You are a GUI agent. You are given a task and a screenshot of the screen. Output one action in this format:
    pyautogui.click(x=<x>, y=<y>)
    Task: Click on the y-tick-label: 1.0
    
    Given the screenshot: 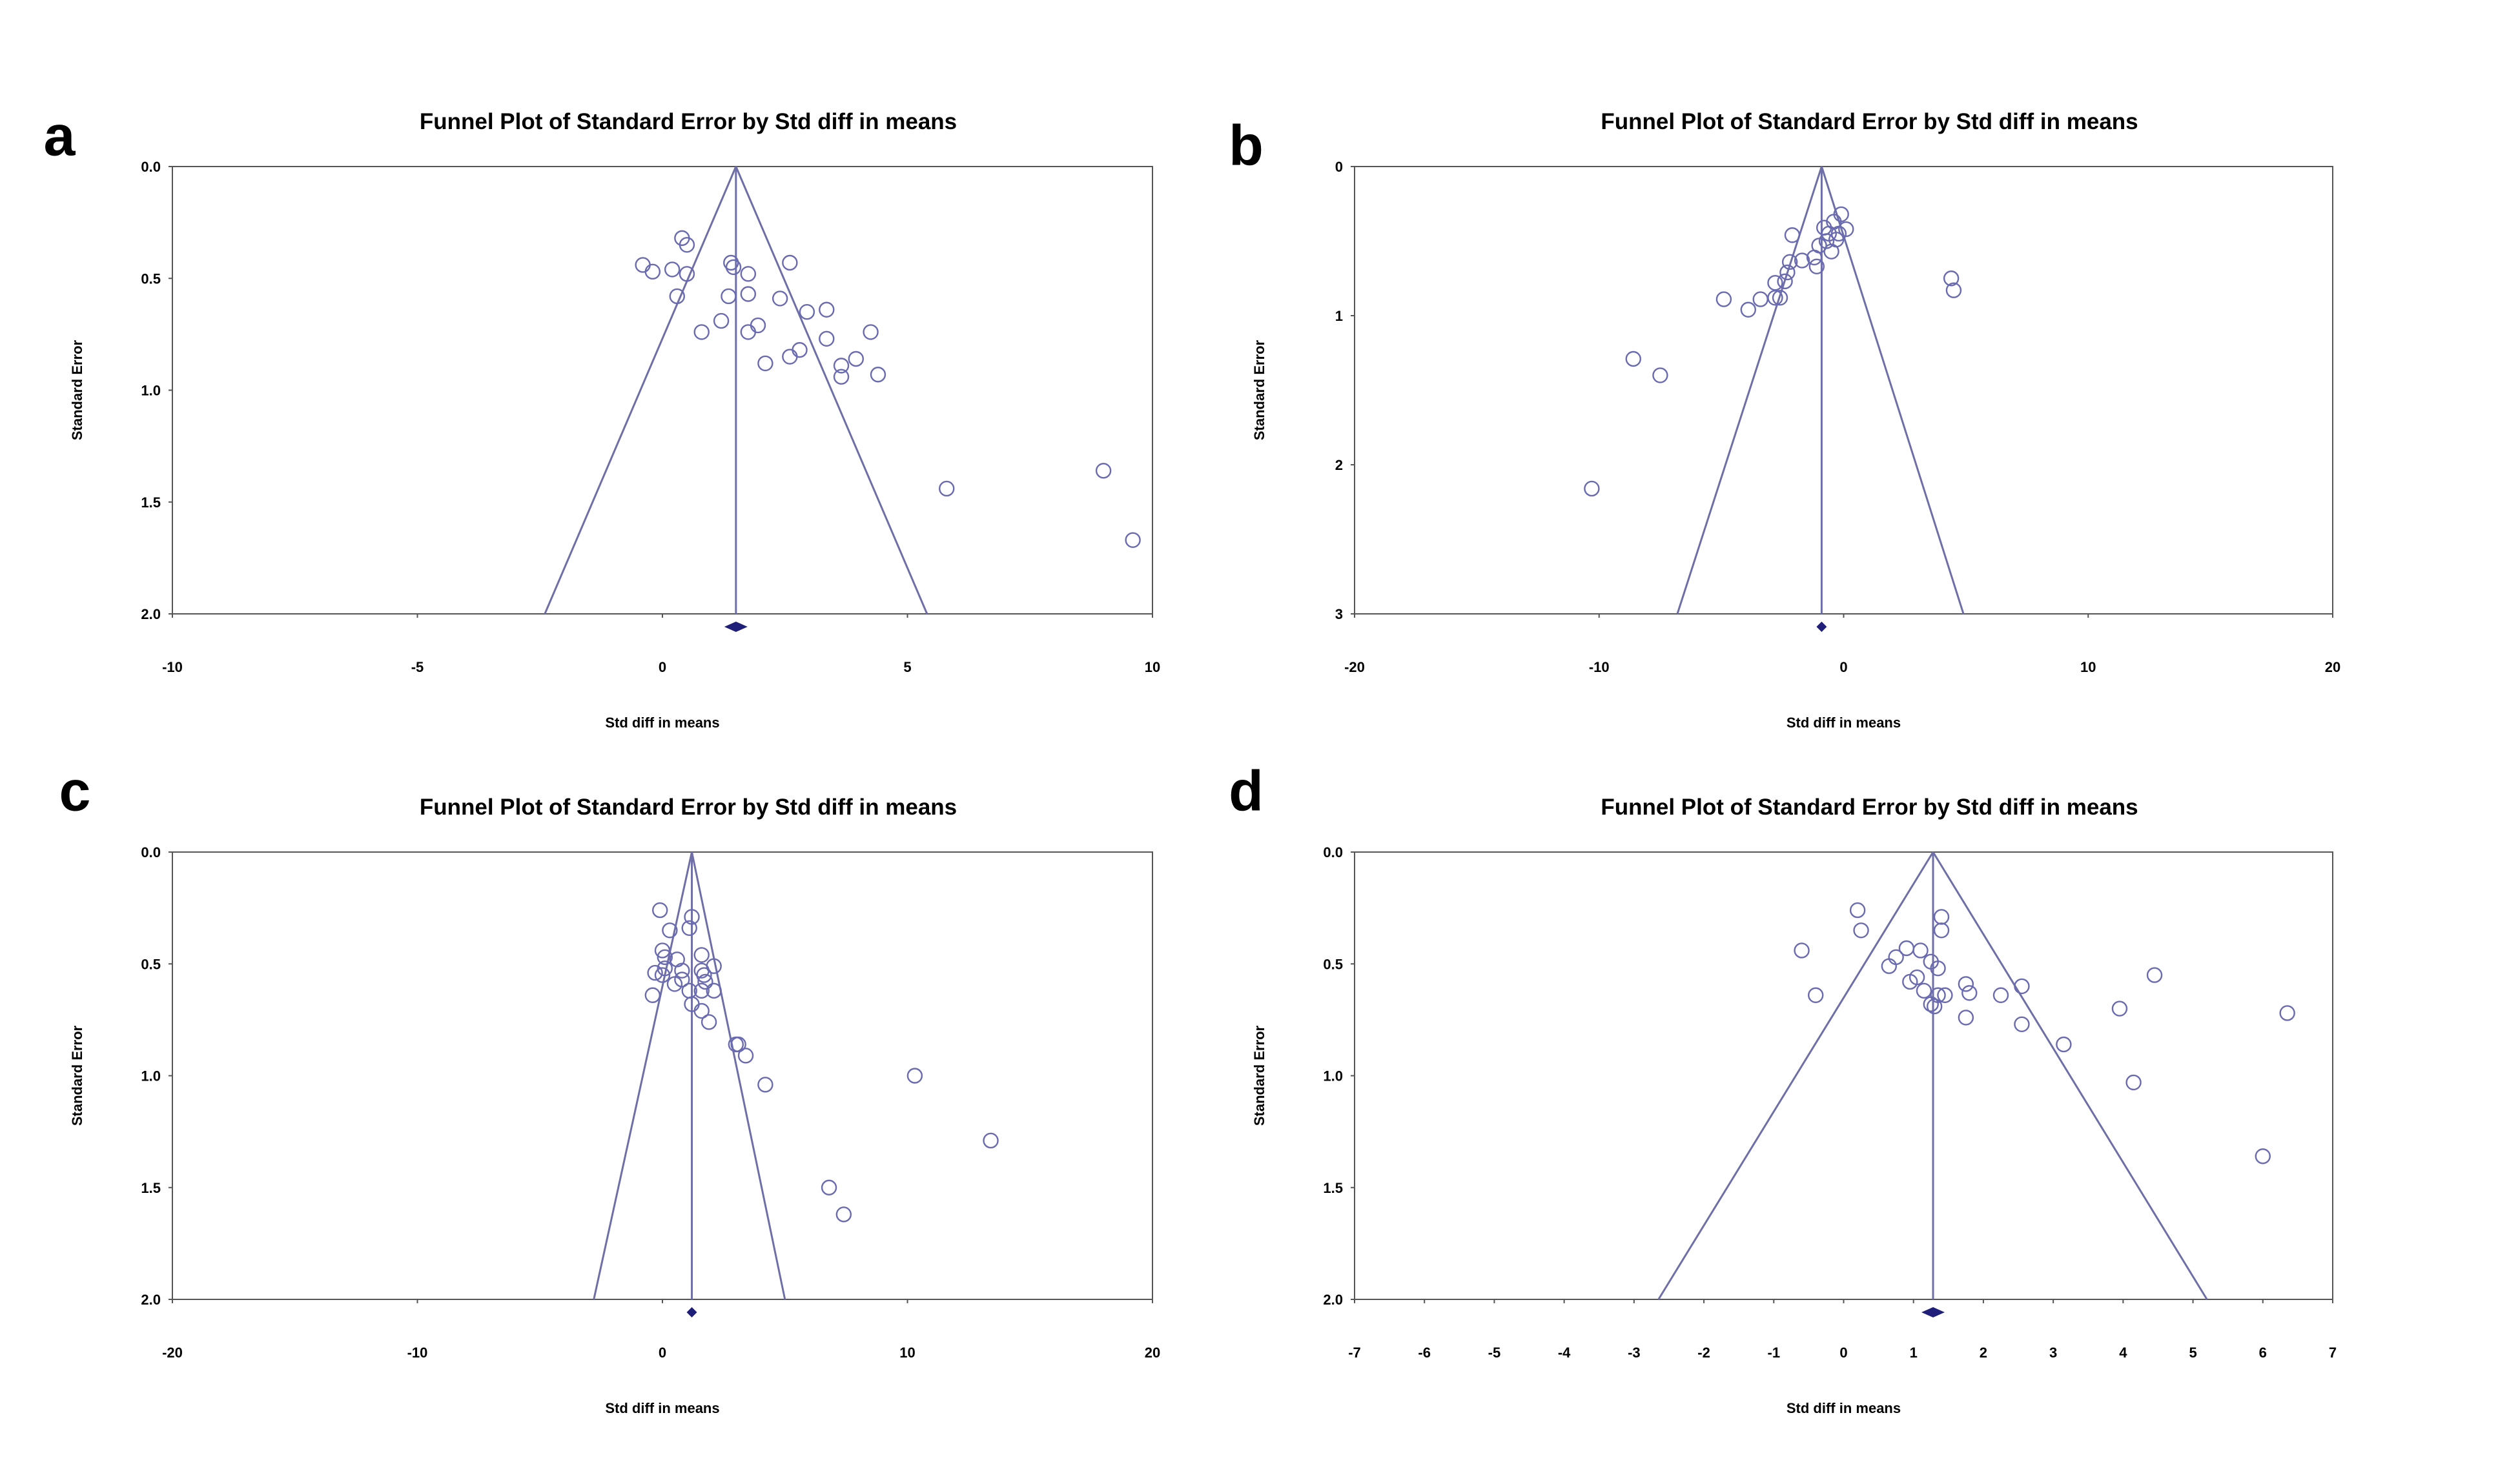 What is the action you would take?
    pyautogui.click(x=151, y=391)
    